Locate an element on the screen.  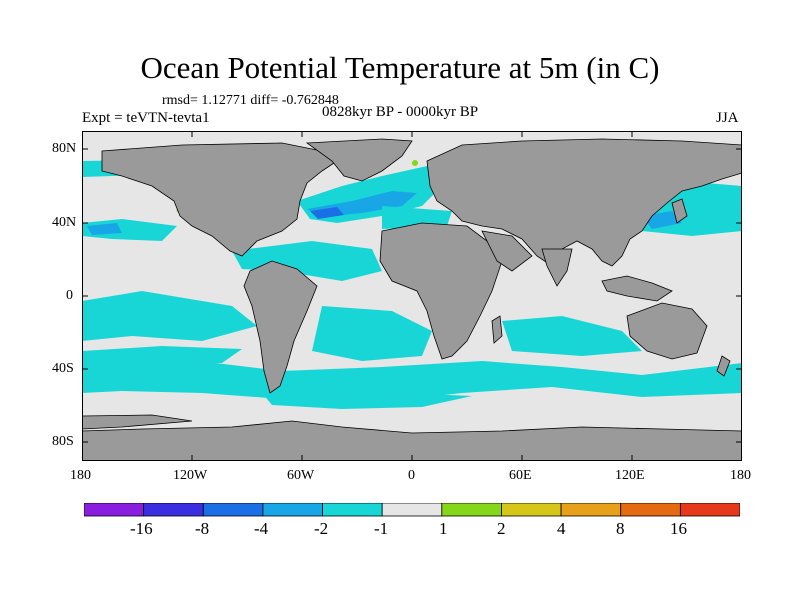
x-label-60e: 60E is located at coordinates (520, 475).